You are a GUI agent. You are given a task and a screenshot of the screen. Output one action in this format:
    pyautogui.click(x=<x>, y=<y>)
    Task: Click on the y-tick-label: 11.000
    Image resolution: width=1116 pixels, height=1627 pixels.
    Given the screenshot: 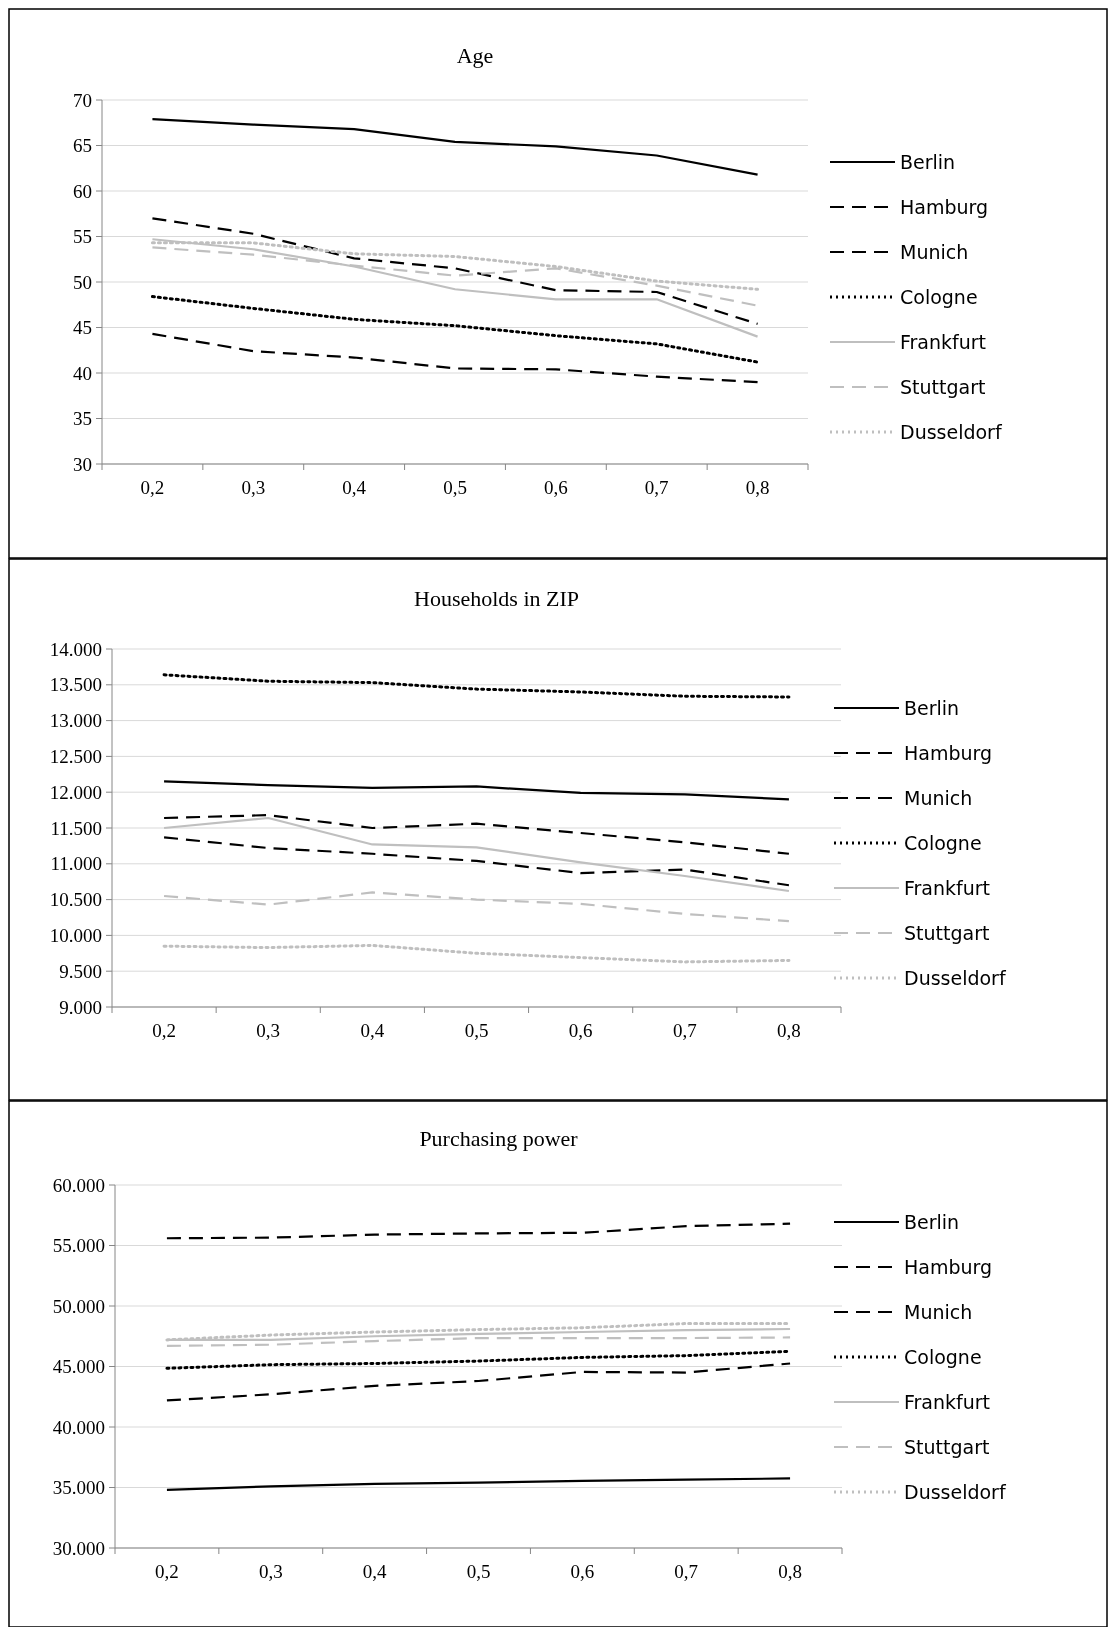 What is the action you would take?
    pyautogui.click(x=76, y=864)
    